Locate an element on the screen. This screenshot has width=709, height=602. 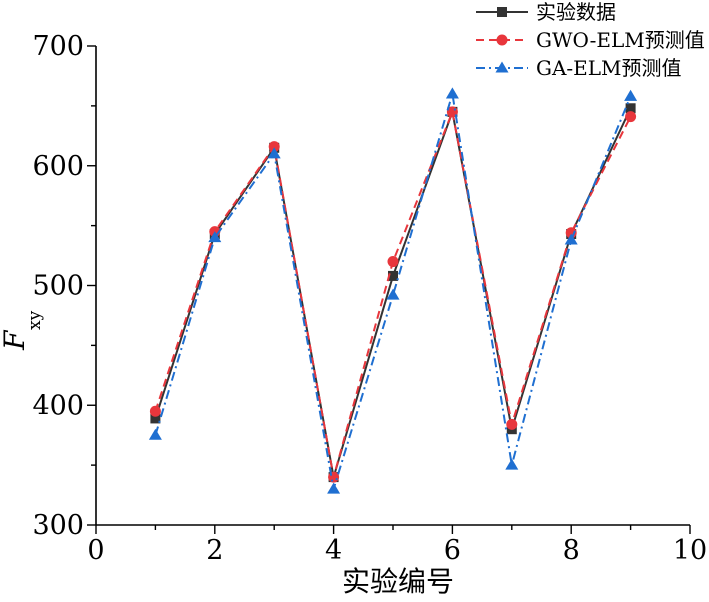
legend-item: GWO-ELM预测值 is located at coordinates (590, 40).